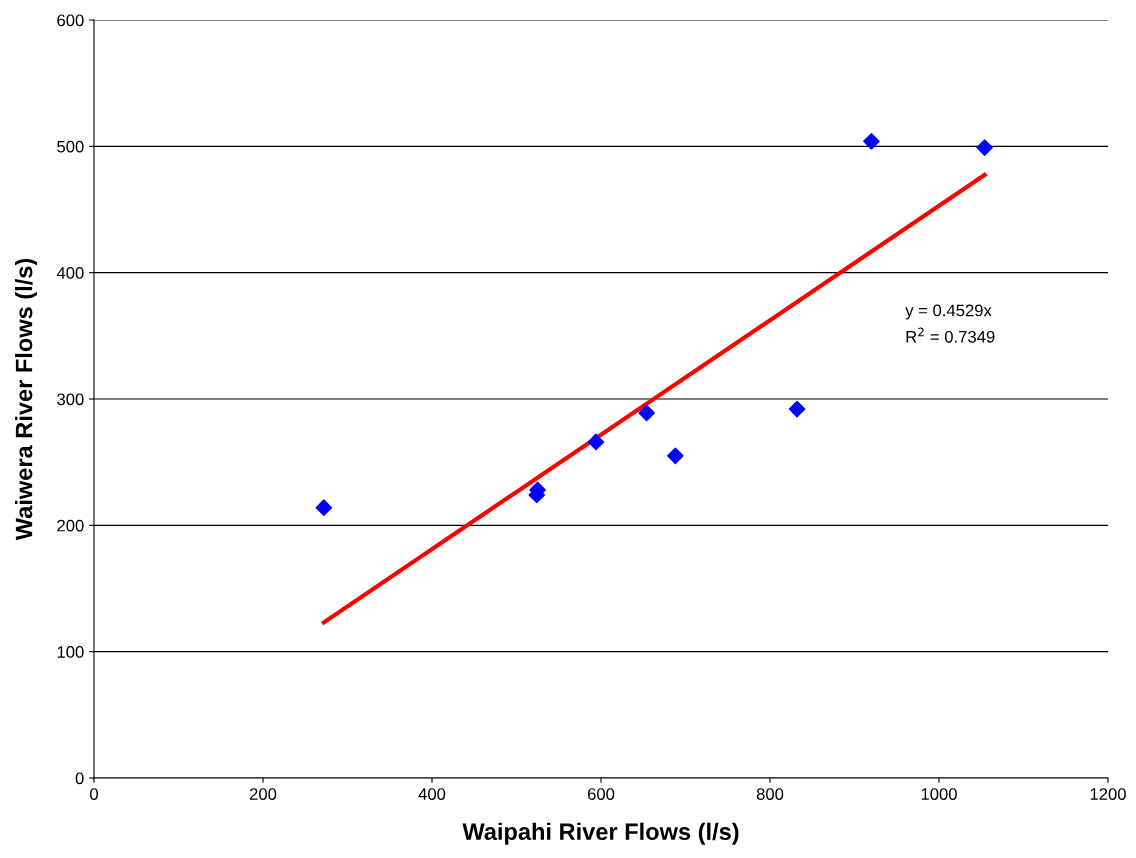 This screenshot has height=858, width=1136. I want to click on x-tick-label: 200, so click(263, 794).